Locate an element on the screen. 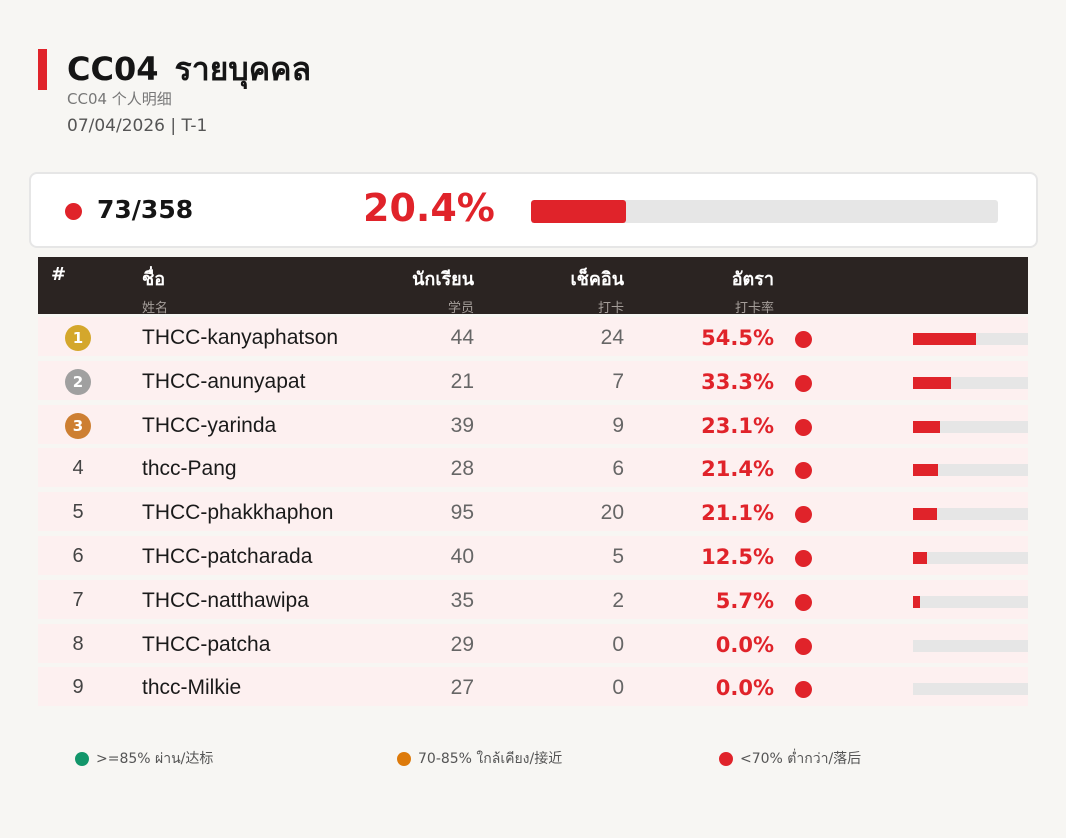 This screenshot has height=838, width=1066. col-rank-header: # is located at coordinates (58, 274).